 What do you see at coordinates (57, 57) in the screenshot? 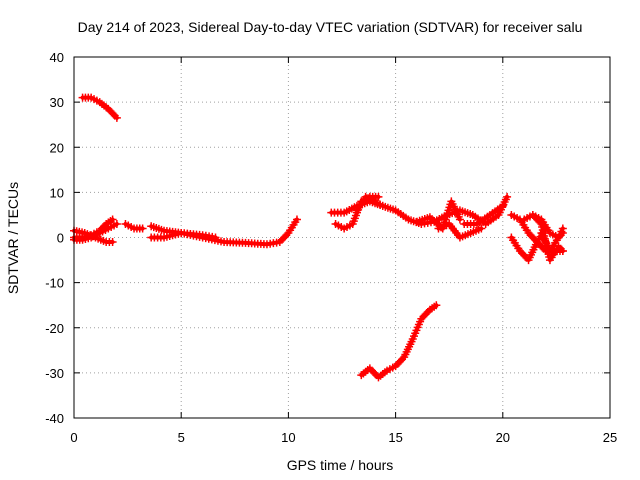
I see `y-tick-label: 40` at bounding box center [57, 57].